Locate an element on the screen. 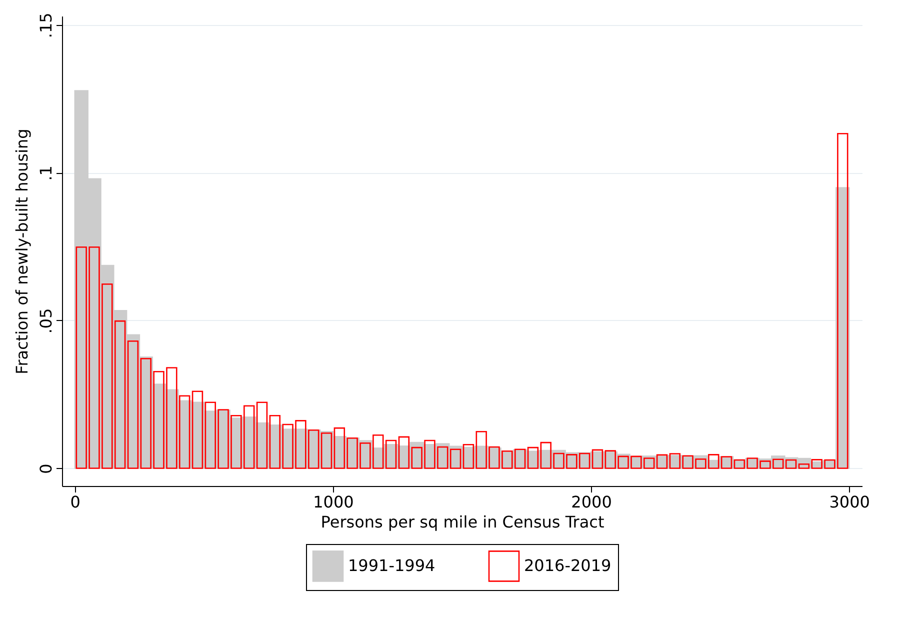 The width and height of the screenshot is (901, 624). legend-label: 1991-1994 is located at coordinates (392, 566).